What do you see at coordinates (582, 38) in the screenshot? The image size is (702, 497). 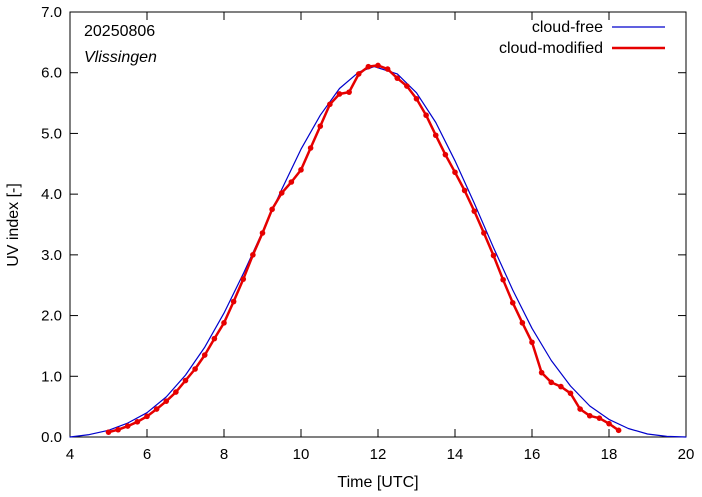 I see `legend: cloud-free cloud-modified` at bounding box center [582, 38].